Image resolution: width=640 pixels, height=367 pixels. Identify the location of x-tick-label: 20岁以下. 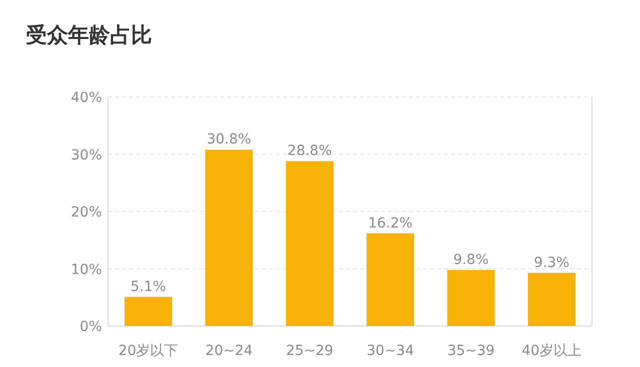
(148, 351).